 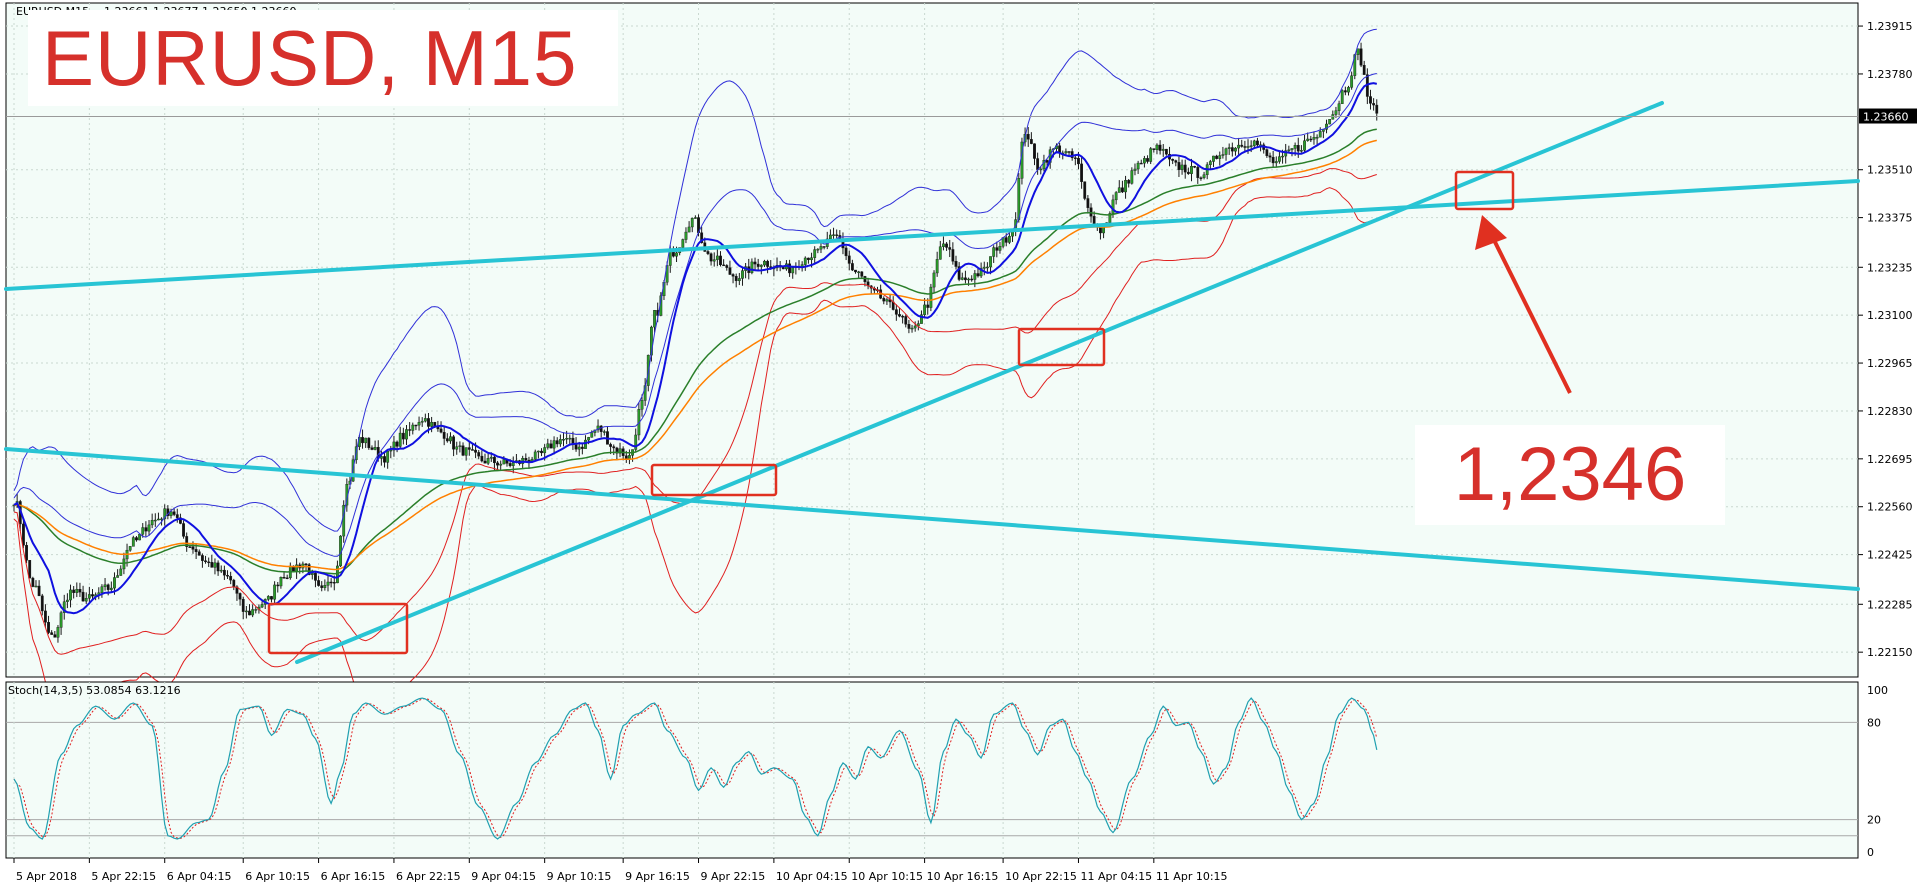 What do you see at coordinates (199, 876) in the screenshot?
I see `time-tick-label: 6 Apr 04:15` at bounding box center [199, 876].